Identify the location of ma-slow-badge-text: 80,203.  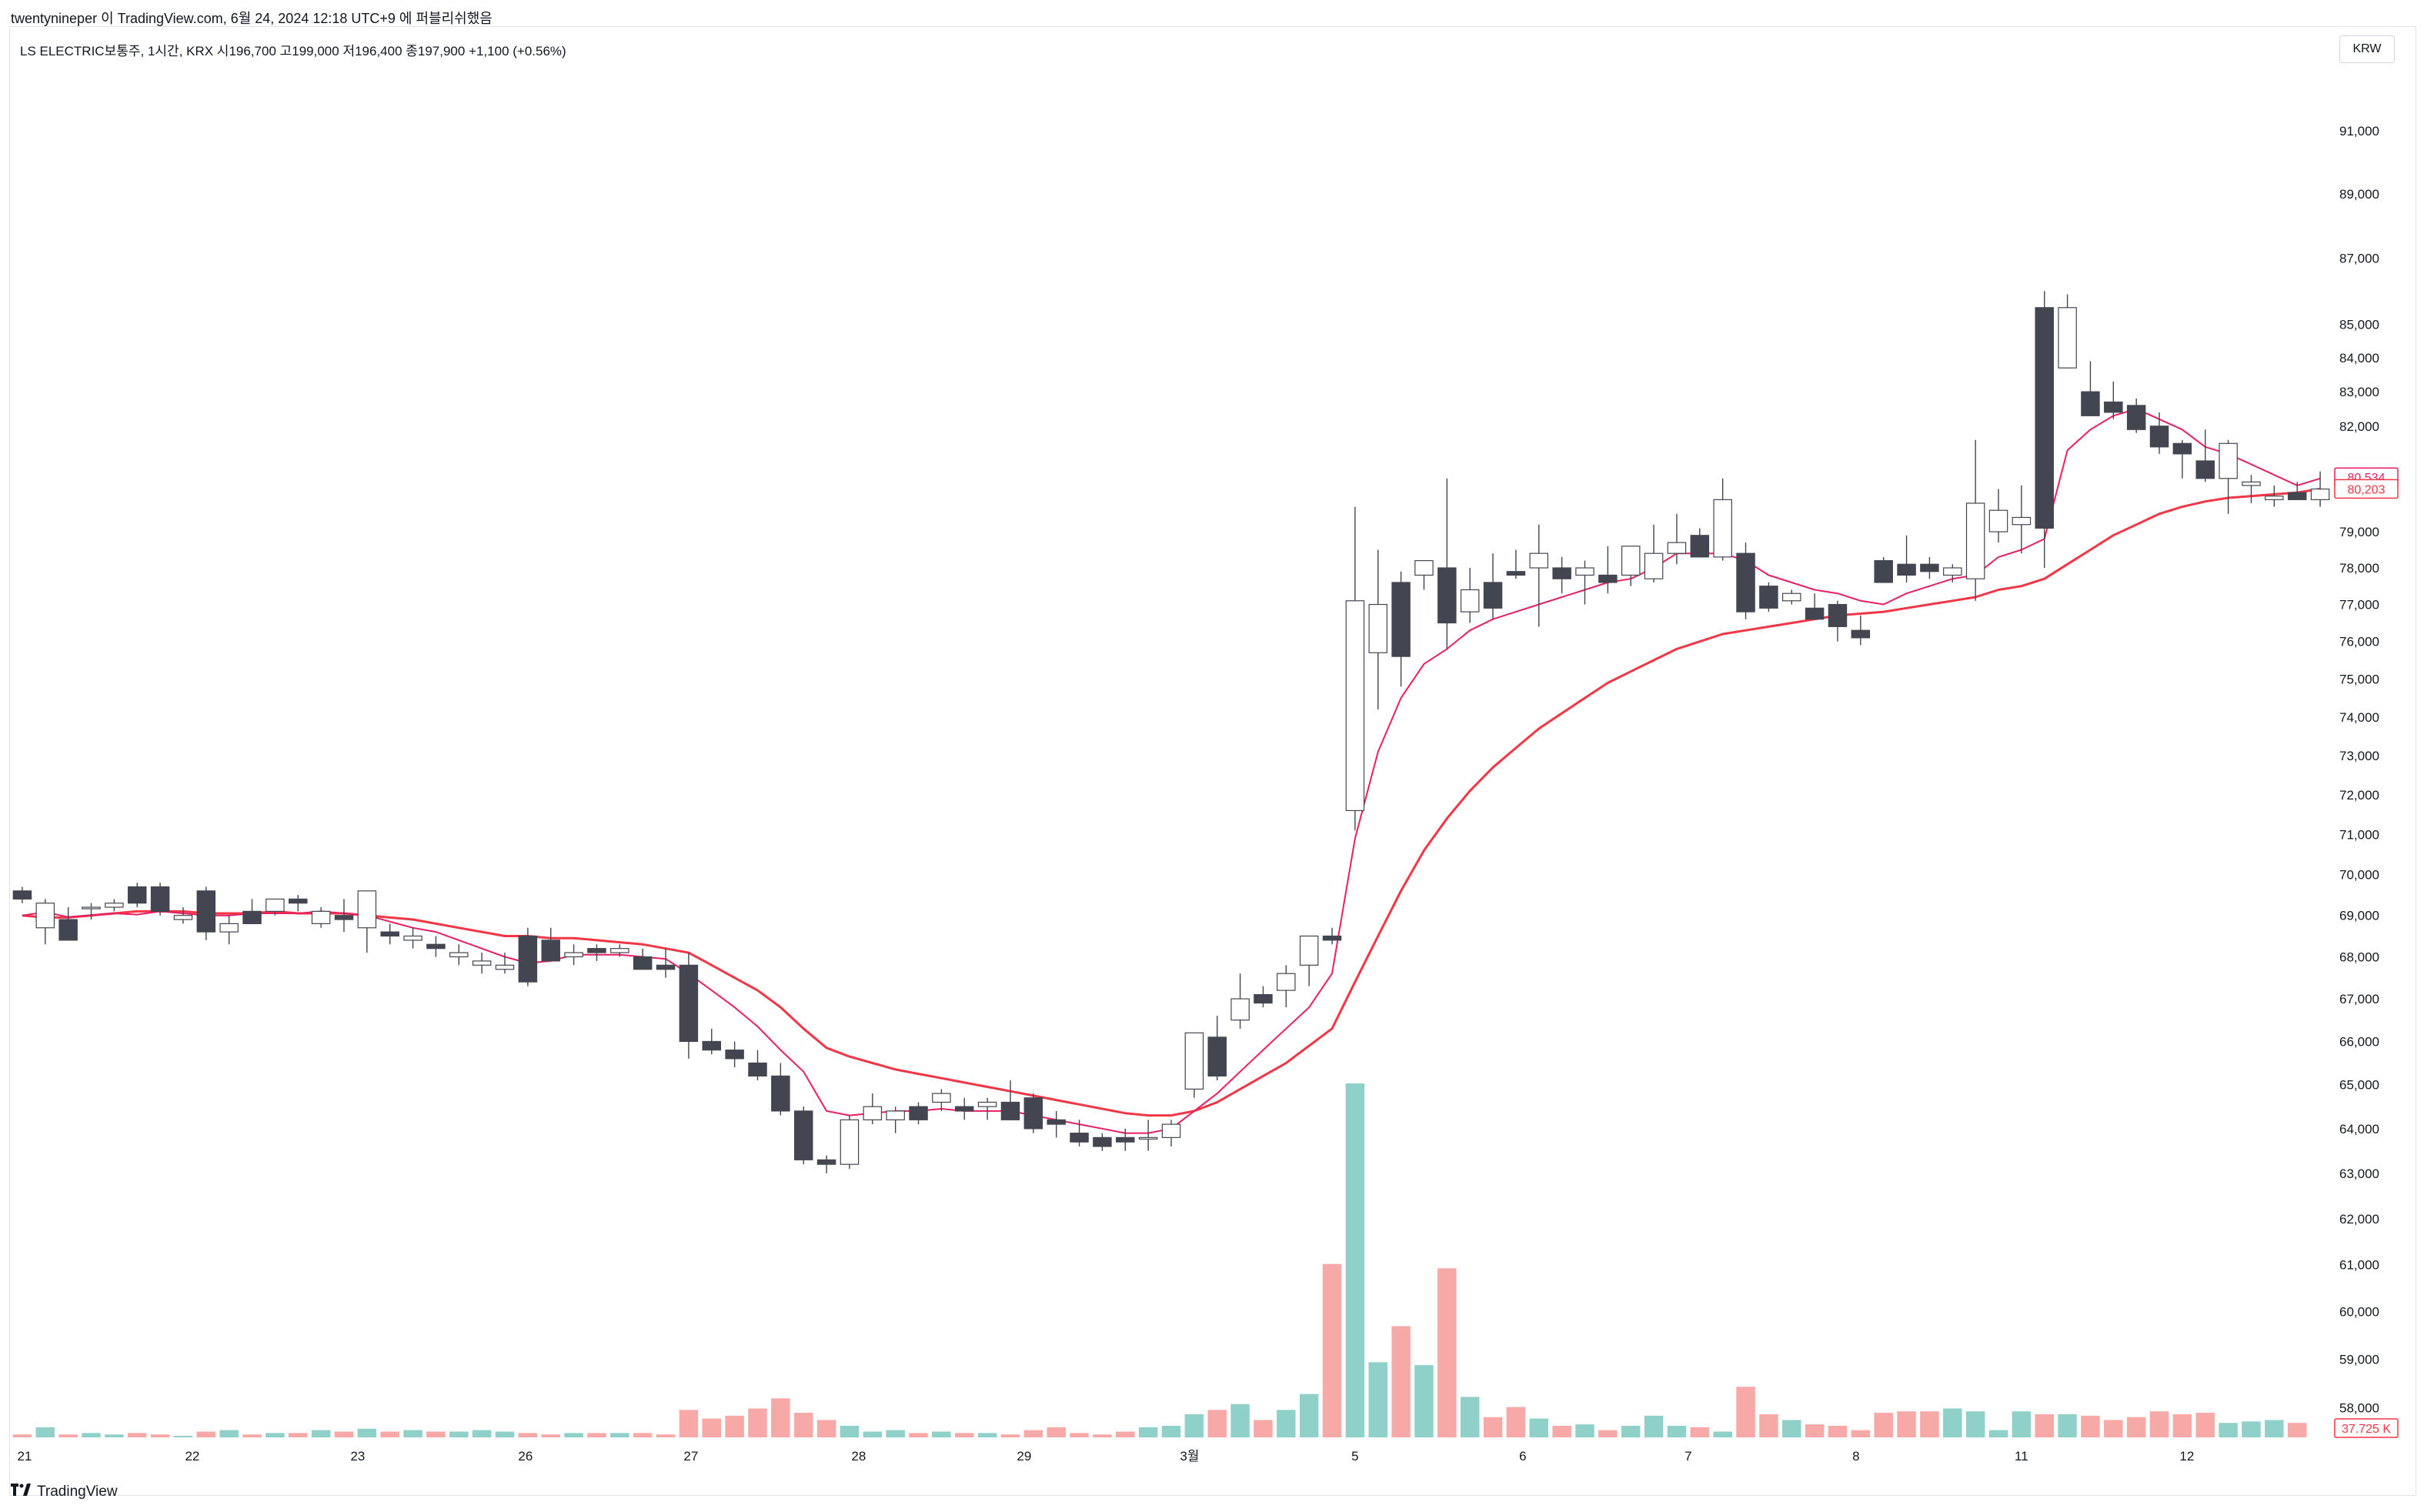
(2367, 489).